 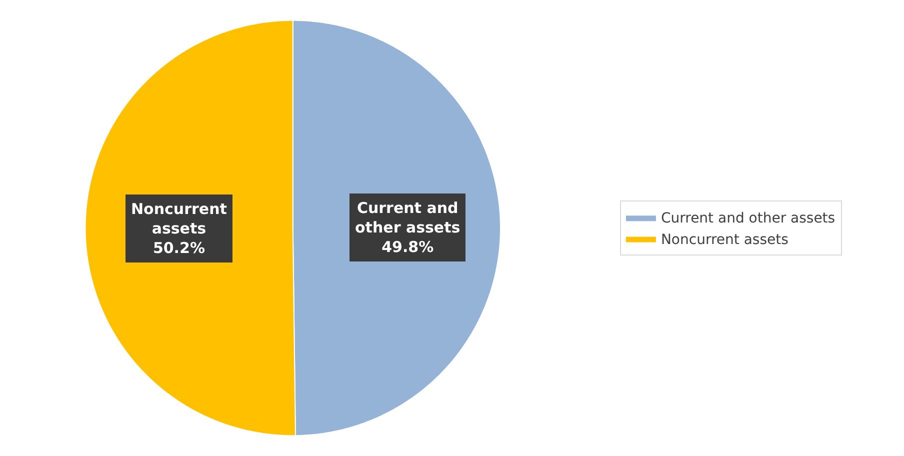 What do you see at coordinates (724, 240) in the screenshot?
I see `legend-label: Noncurrent assets` at bounding box center [724, 240].